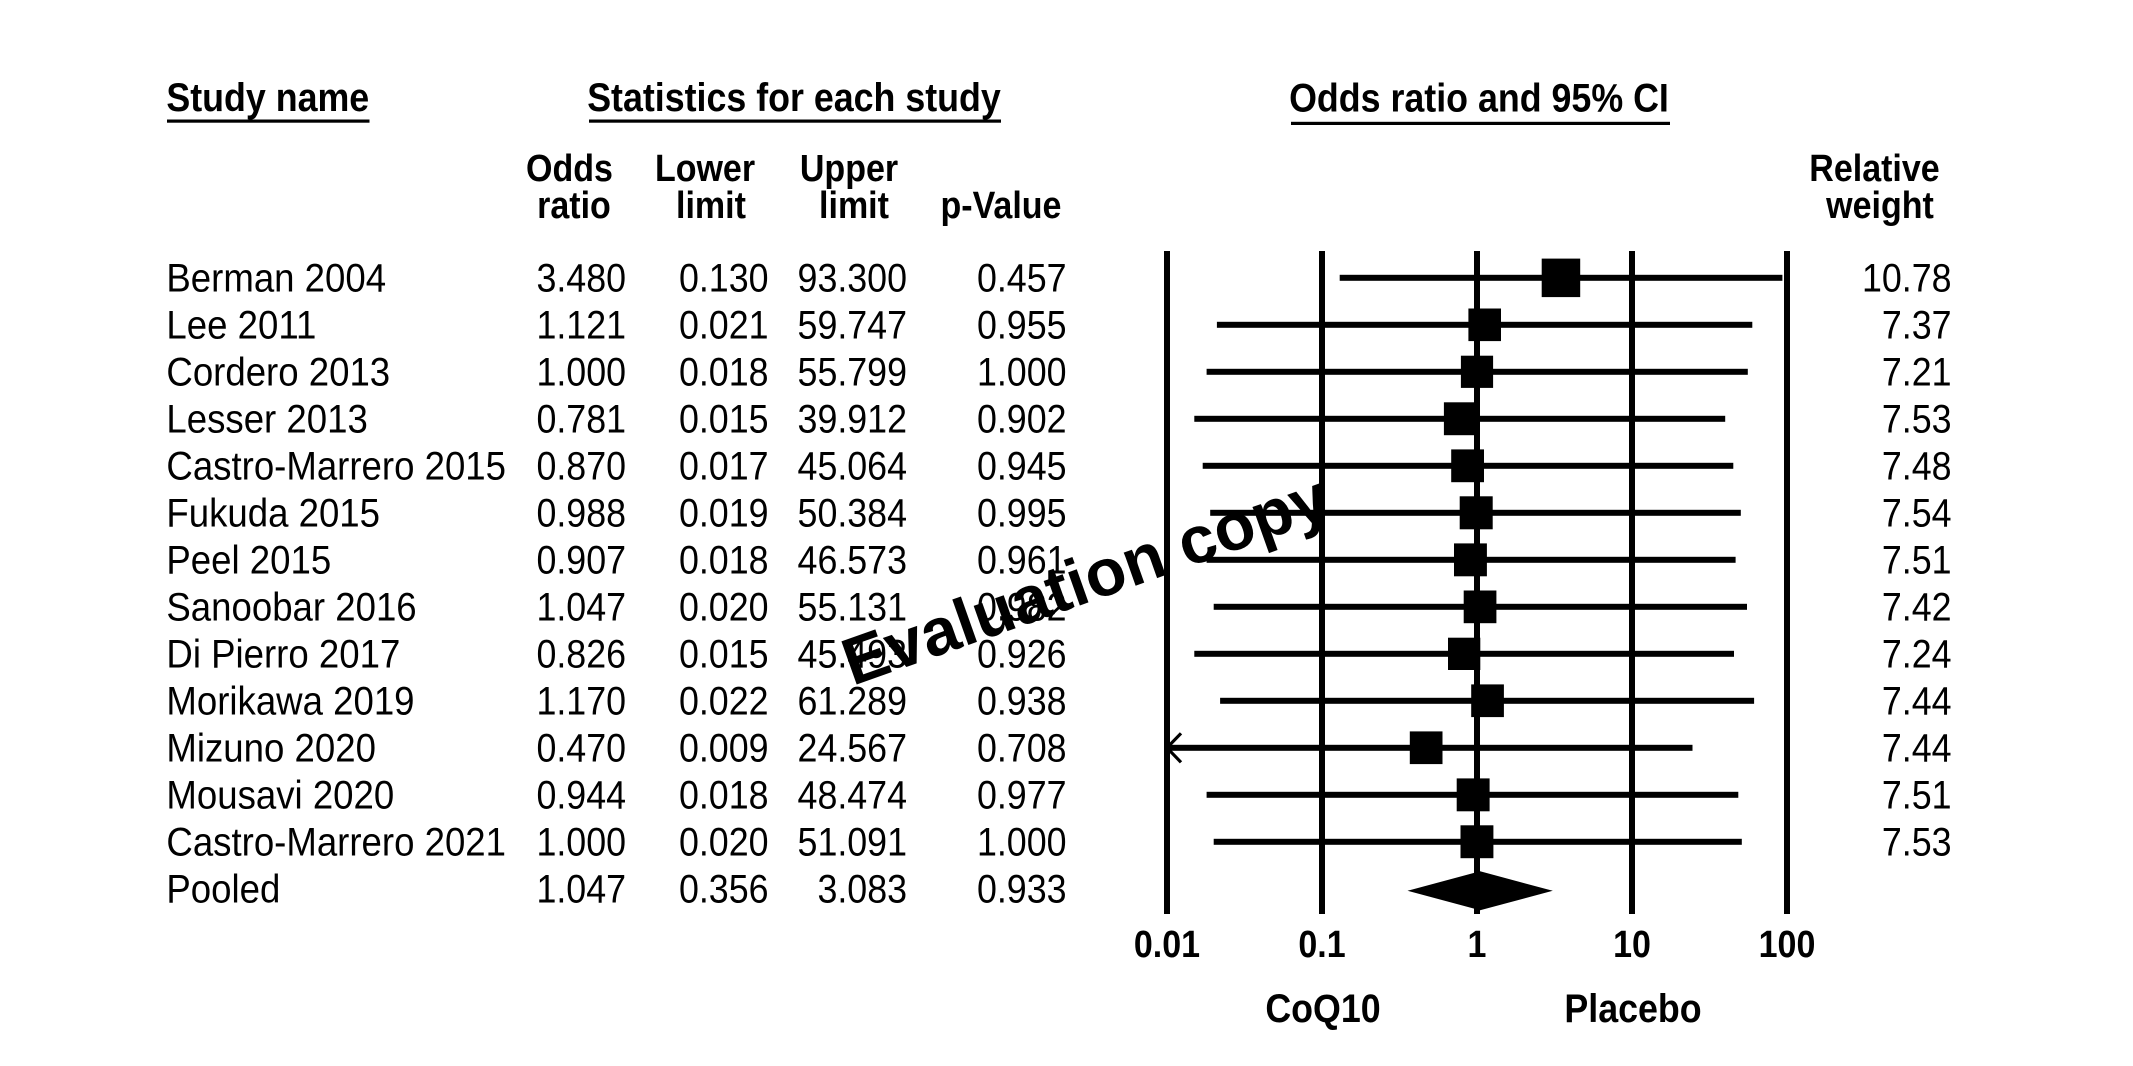 The width and height of the screenshot is (2133, 1066). I want to click on svg-text: 0.457, so click(1022, 279).